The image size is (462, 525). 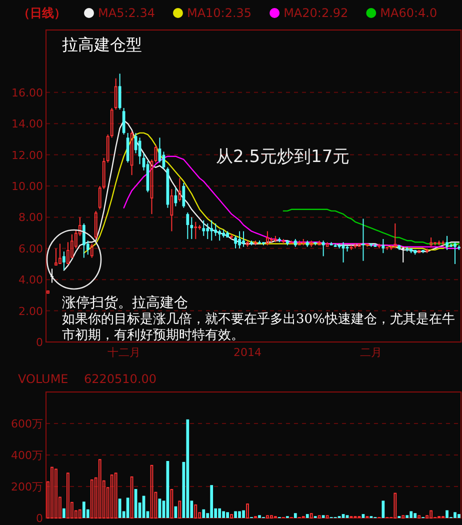 What do you see at coordinates (27, 93) in the screenshot?
I see `ytick: 16.00` at bounding box center [27, 93].